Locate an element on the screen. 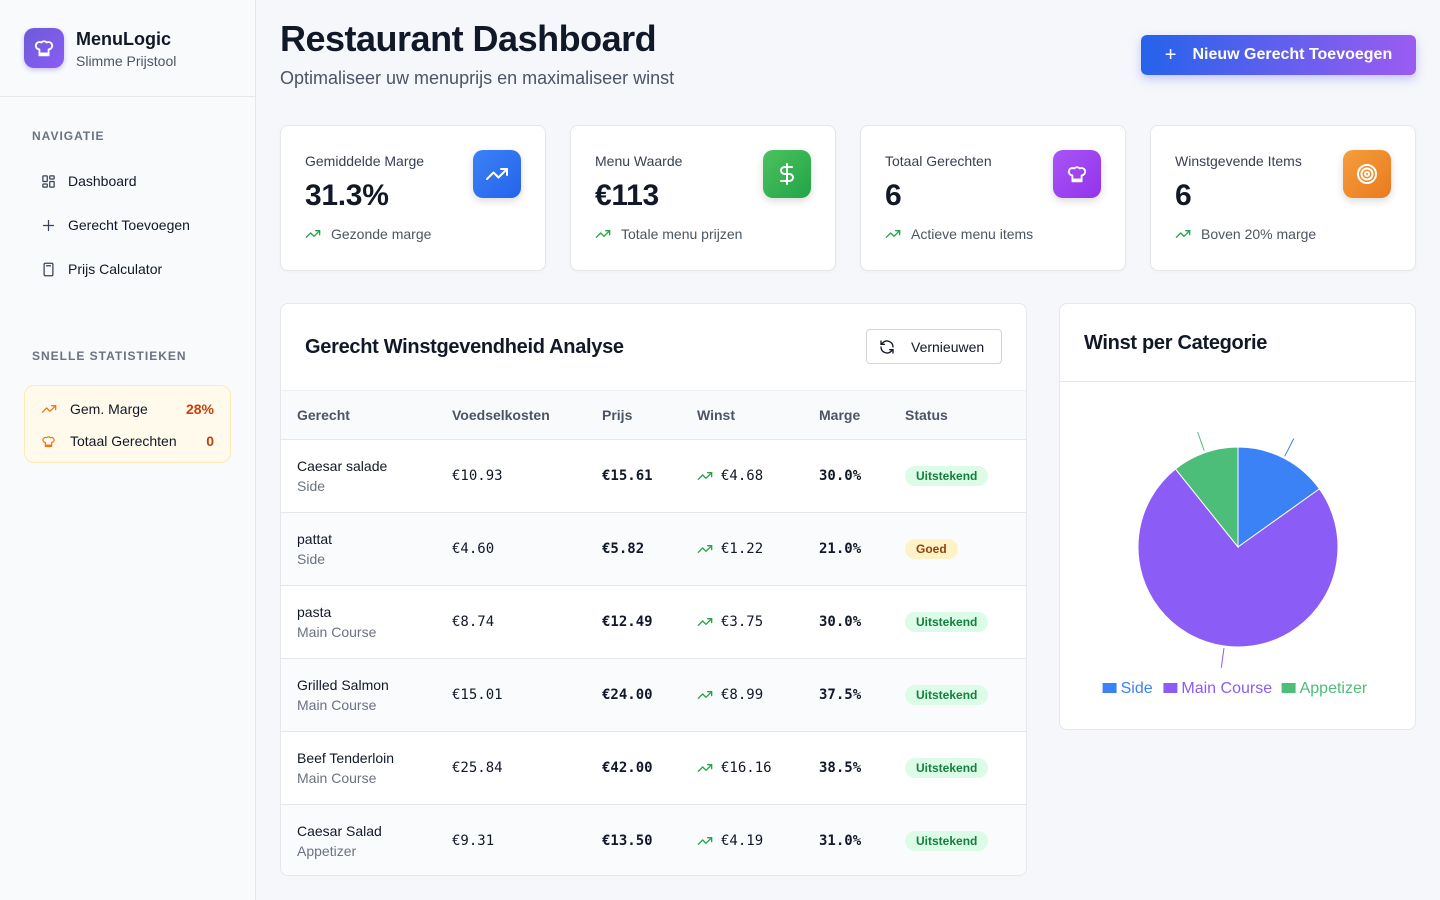 This screenshot has height=900, width=1440. grid-icon is located at coordinates (48, 181).